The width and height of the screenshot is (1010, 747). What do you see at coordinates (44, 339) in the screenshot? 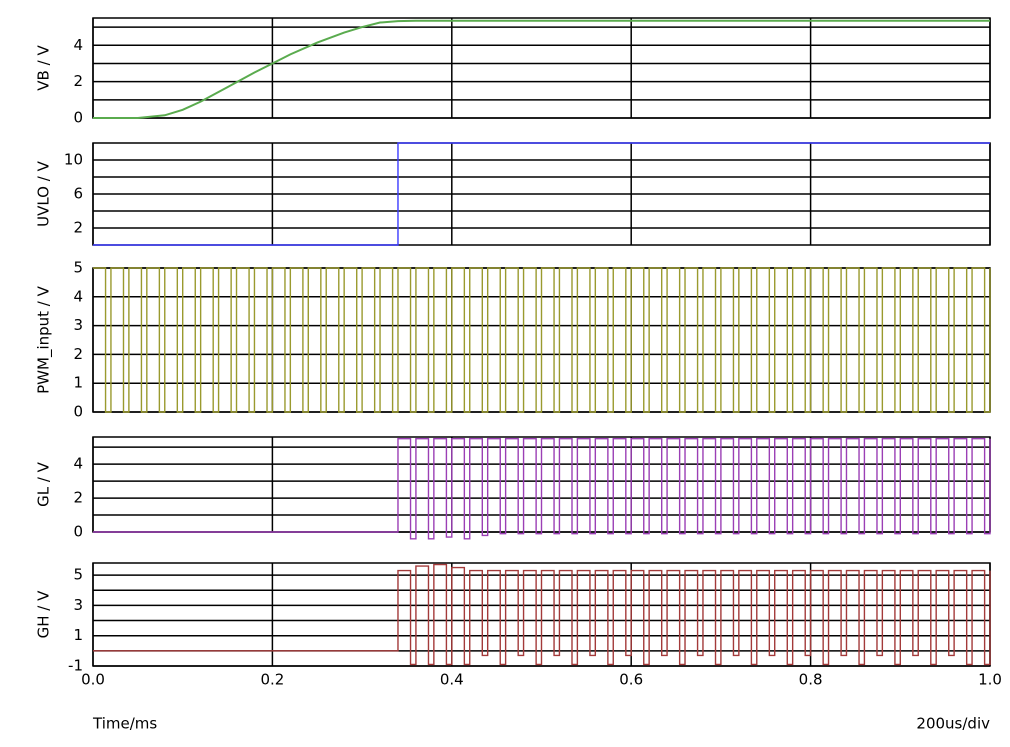
I see `y-axis-label: PWM_input / V` at bounding box center [44, 339].